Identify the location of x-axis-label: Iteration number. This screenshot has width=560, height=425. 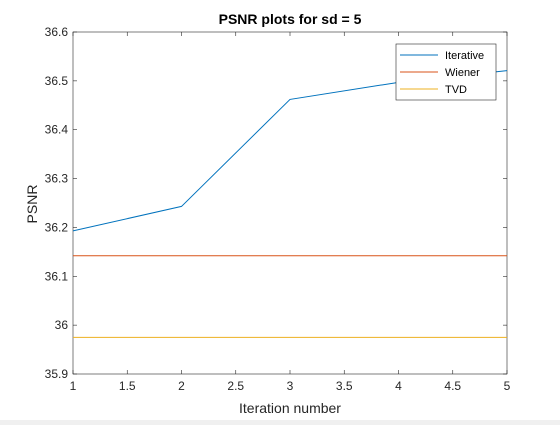
(290, 408).